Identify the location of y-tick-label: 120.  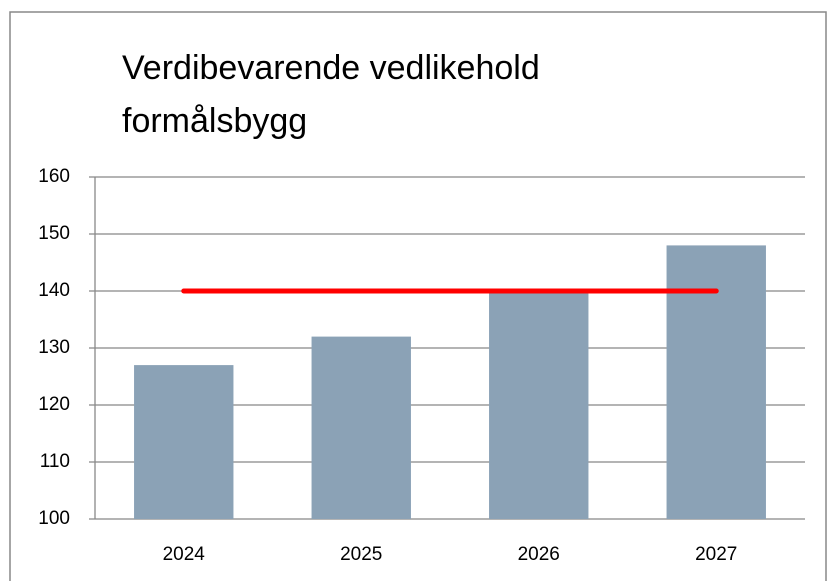
(54, 404).